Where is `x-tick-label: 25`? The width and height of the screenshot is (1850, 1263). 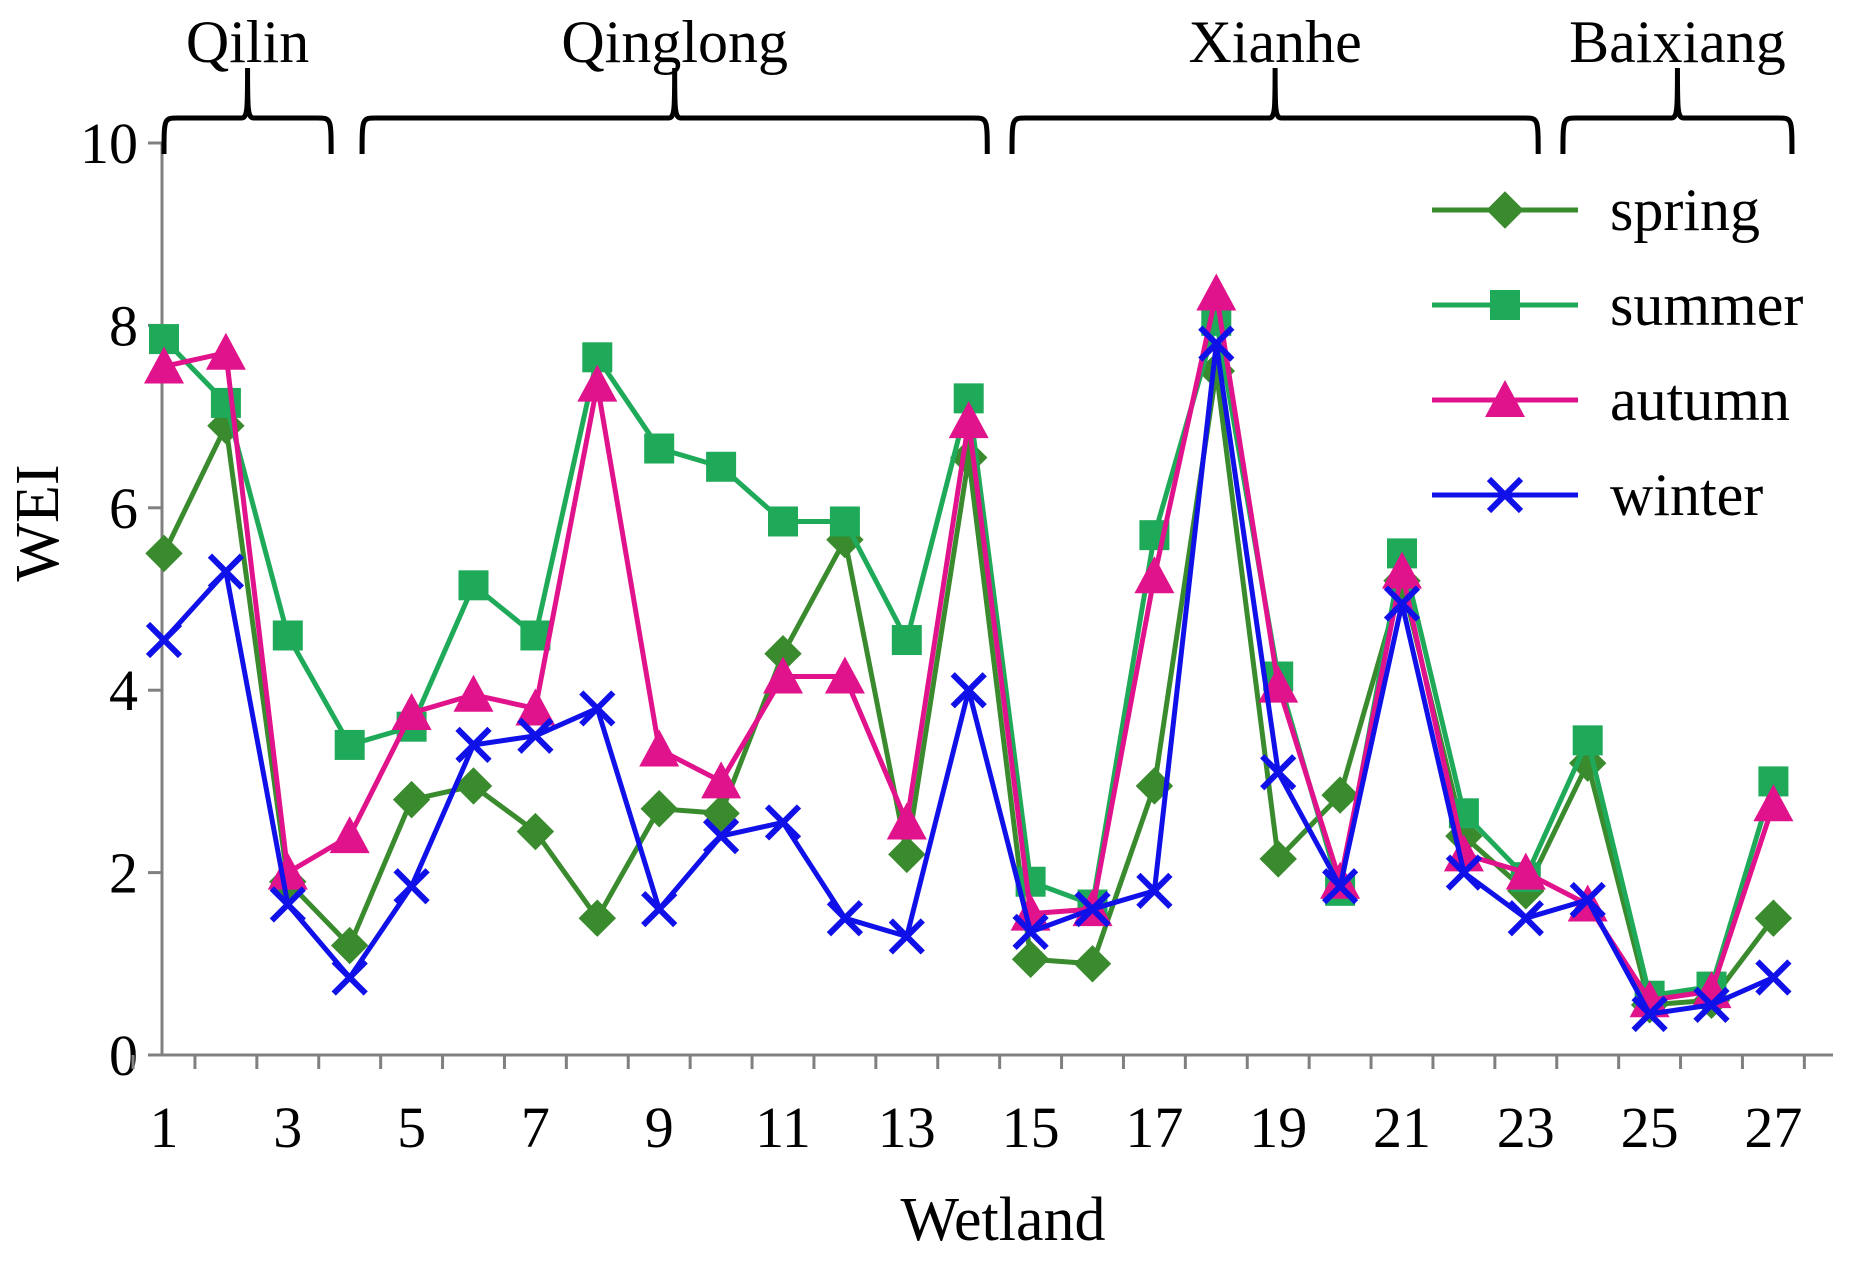 x-tick-label: 25 is located at coordinates (1650, 1127).